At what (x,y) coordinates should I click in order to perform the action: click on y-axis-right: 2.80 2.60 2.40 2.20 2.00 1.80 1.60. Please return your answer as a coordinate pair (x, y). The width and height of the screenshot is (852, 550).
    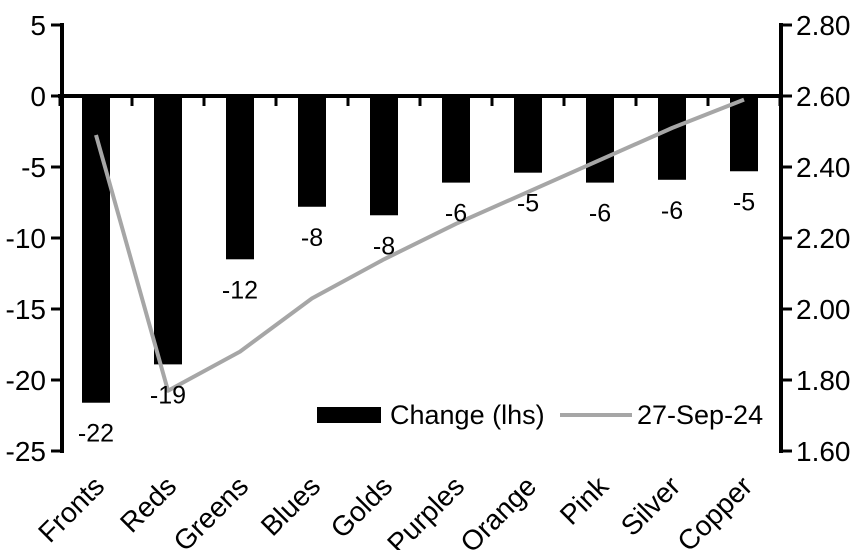
    Looking at the image, I should click on (815, 238).